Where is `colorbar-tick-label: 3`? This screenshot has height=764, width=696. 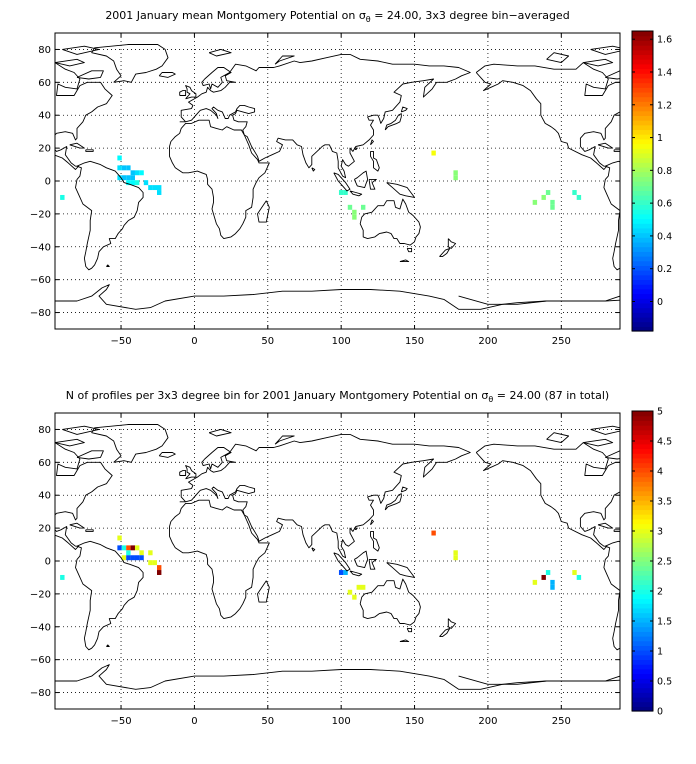
colorbar-tick-label: 3 is located at coordinates (660, 532).